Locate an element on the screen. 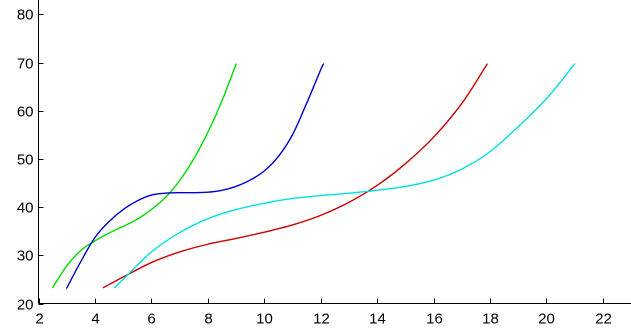 Image resolution: width=631 pixels, height=330 pixels. x-tick-label: 20 is located at coordinates (546, 319).